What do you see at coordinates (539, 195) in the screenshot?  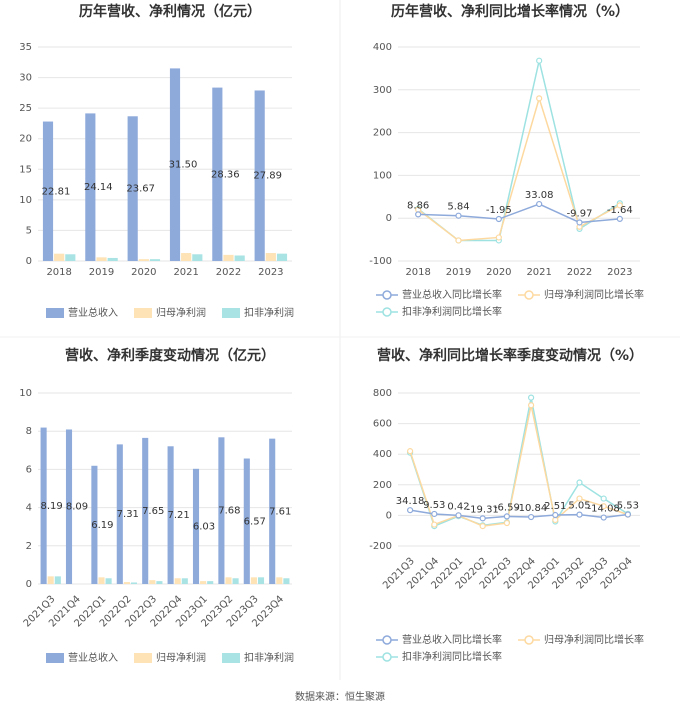 I see `data-label: 33.08` at bounding box center [539, 195].